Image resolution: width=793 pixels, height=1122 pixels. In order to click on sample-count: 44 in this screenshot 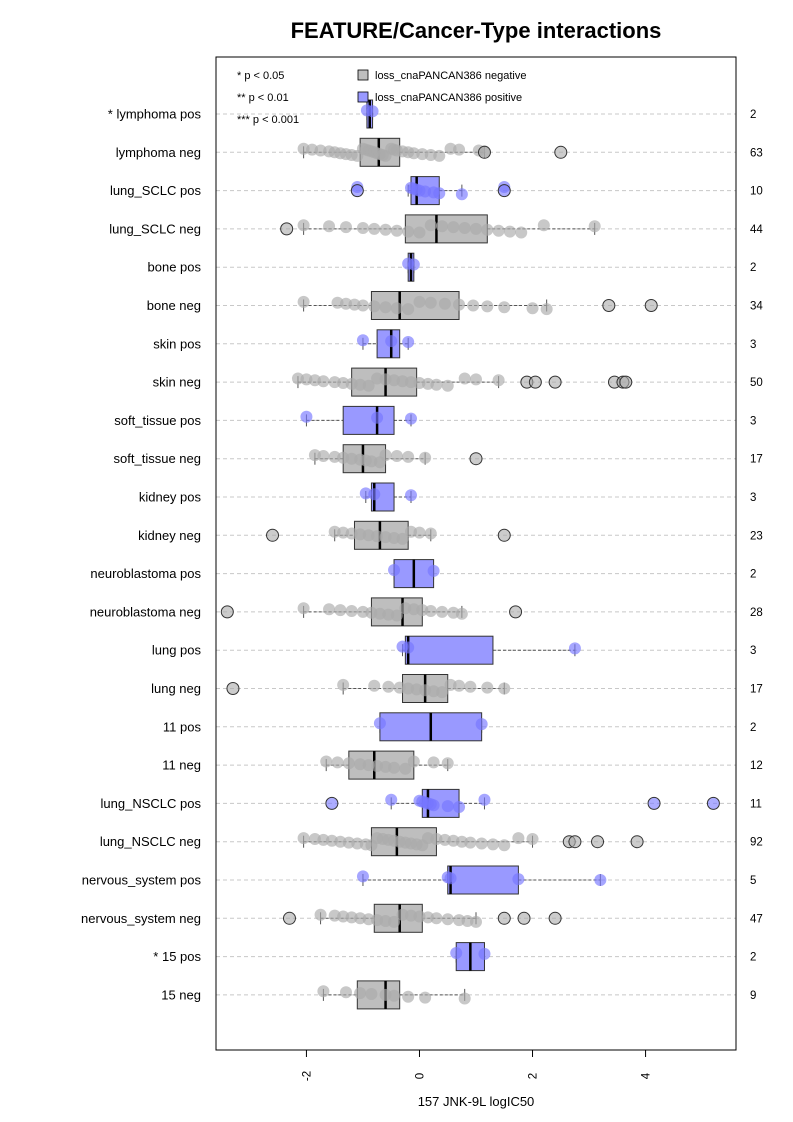, I will do `click(756, 230)`.